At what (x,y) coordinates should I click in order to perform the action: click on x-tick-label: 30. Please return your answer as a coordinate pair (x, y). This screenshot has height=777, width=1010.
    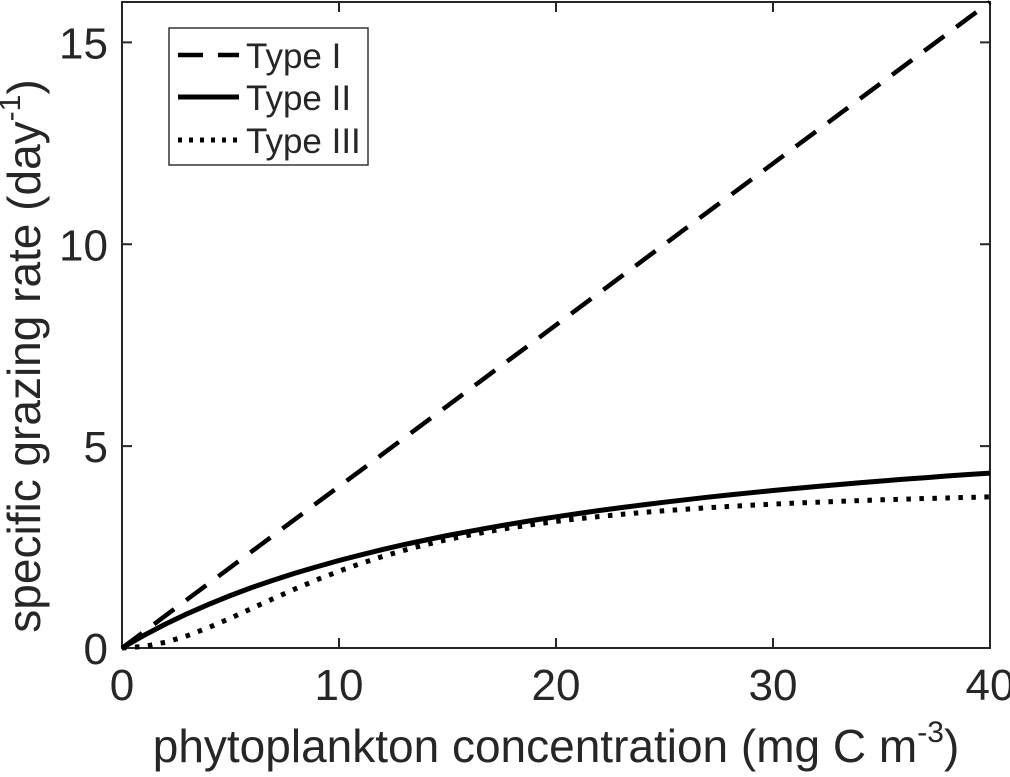
    Looking at the image, I should click on (773, 685).